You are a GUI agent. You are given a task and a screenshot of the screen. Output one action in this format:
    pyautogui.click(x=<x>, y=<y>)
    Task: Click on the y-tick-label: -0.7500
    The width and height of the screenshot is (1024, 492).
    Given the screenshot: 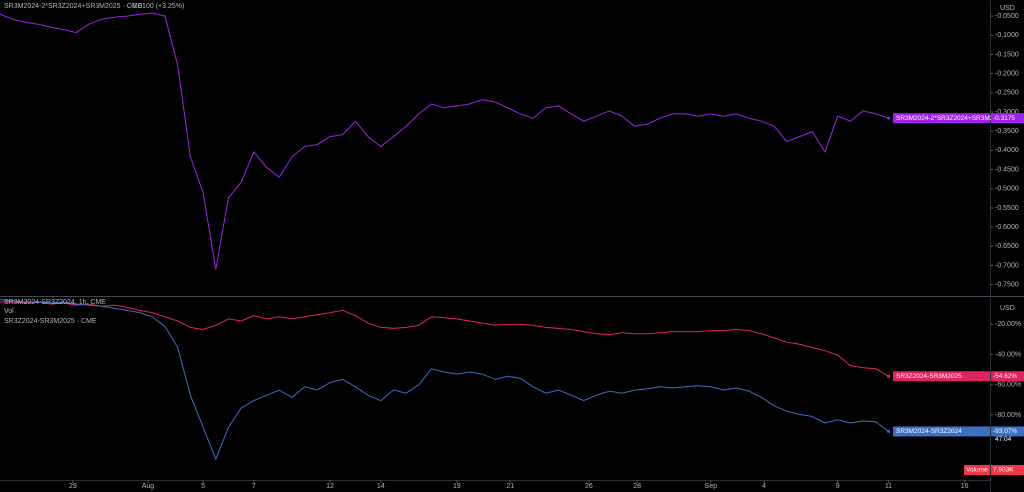 What is the action you would take?
    pyautogui.click(x=1007, y=284)
    